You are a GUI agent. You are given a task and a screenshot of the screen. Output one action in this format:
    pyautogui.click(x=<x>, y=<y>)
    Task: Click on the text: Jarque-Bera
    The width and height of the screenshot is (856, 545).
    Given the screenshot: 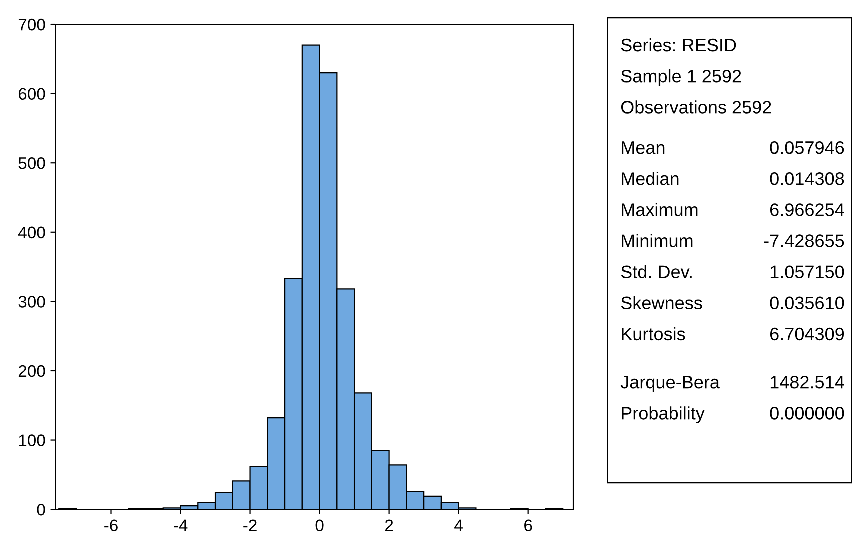 What is the action you would take?
    pyautogui.click(x=670, y=384)
    